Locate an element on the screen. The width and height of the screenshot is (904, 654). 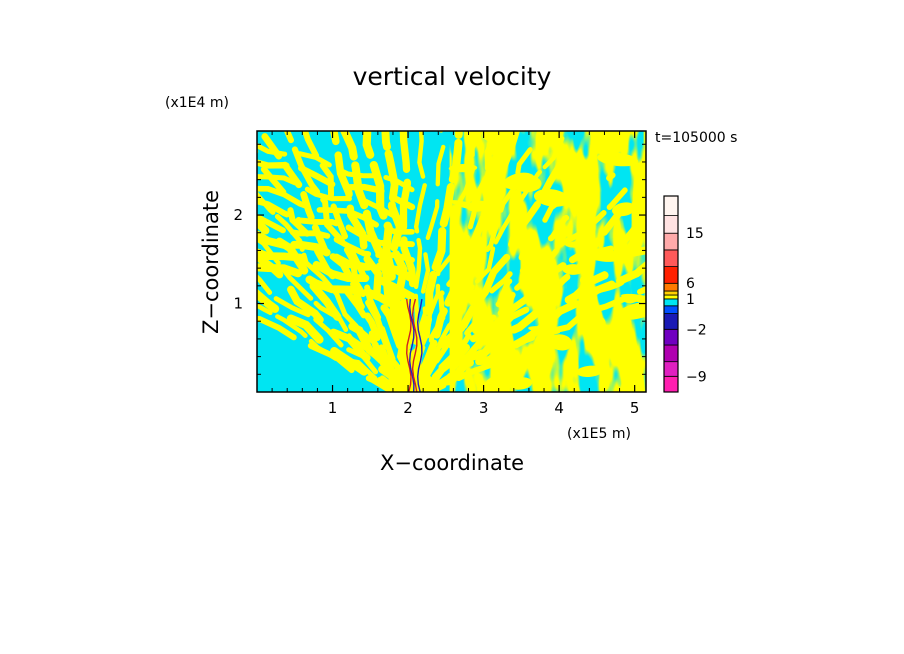
colorbar-label: 1 is located at coordinates (690, 300).